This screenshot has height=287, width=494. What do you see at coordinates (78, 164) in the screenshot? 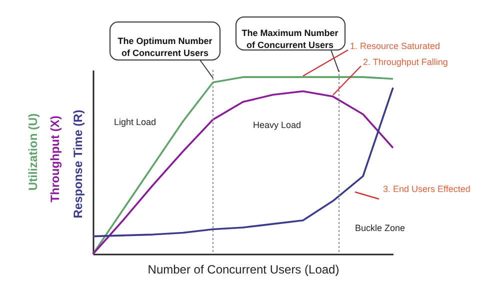
I see `text: Response Time (R)` at bounding box center [78, 164].